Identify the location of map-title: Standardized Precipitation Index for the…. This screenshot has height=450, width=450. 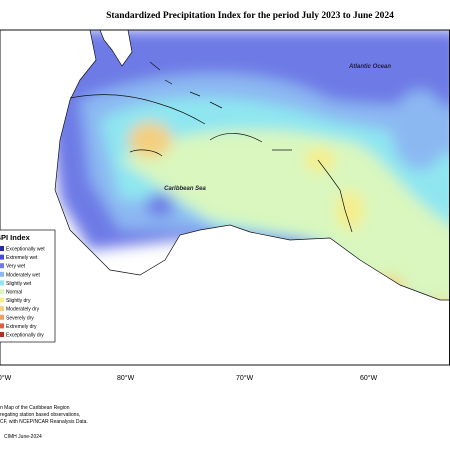
(250, 16).